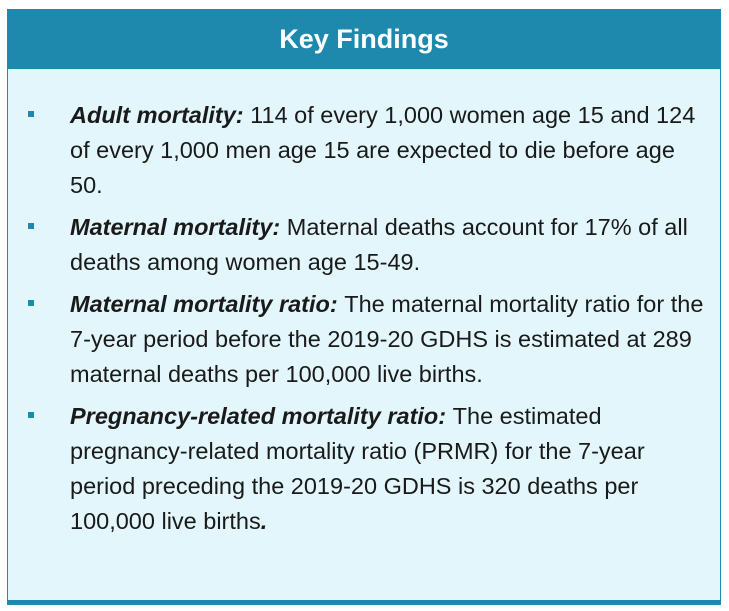  Describe the element at coordinates (207, 304) in the screenshot. I see `finding-lead: Maternal mortality ratio:` at that location.